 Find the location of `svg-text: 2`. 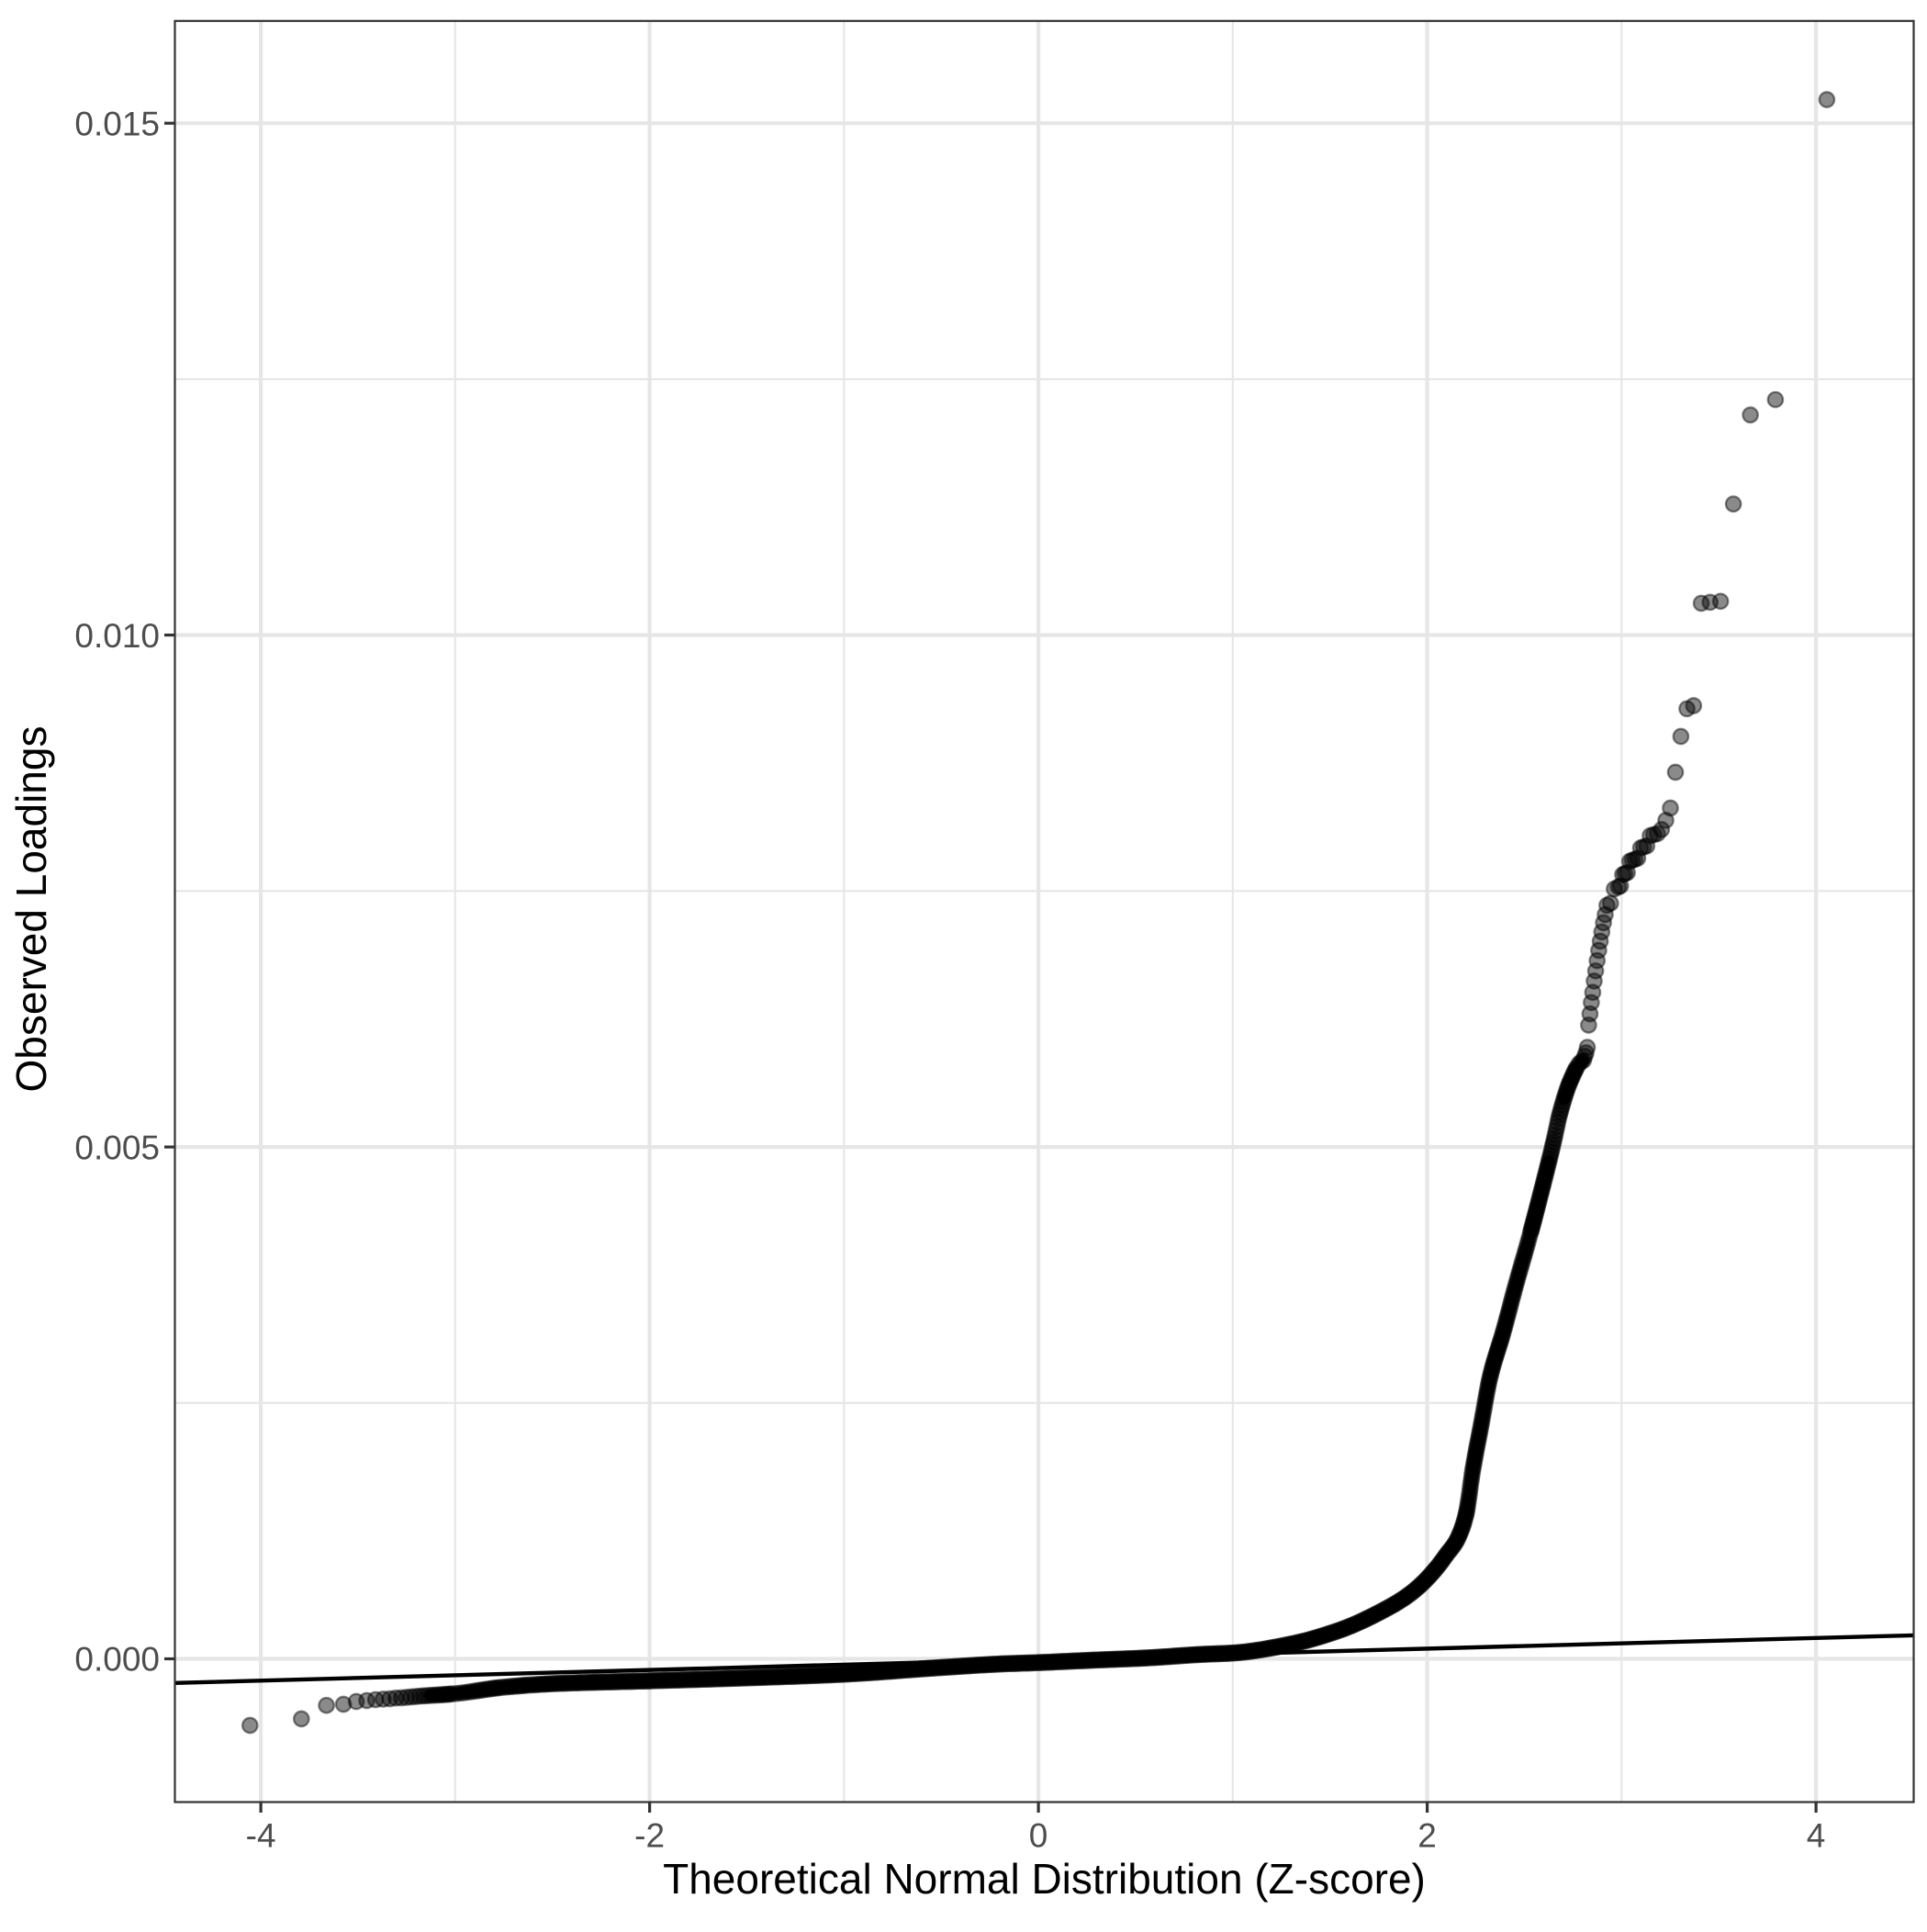

svg-text: 2 is located at coordinates (1427, 1836).